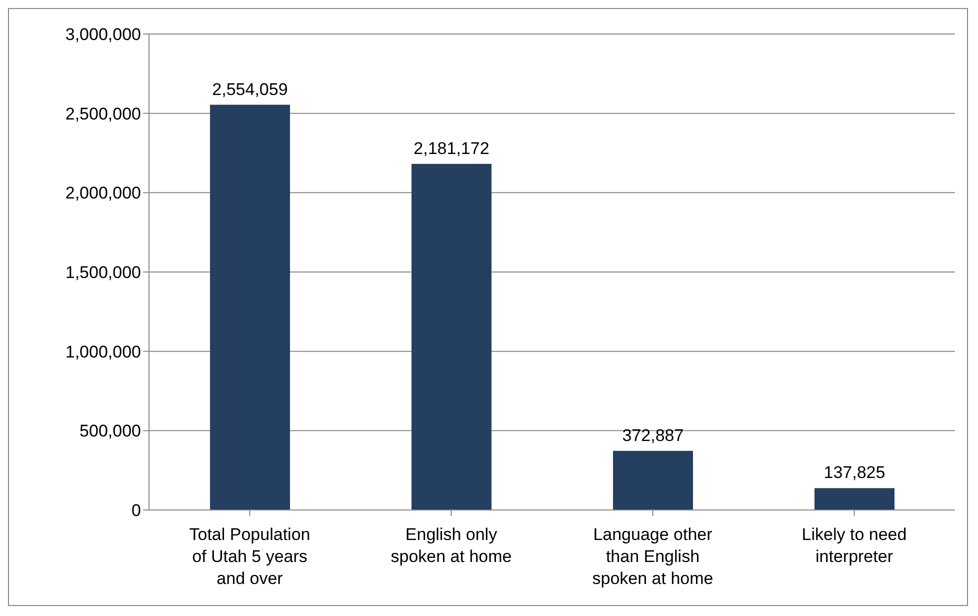 Image resolution: width=978 pixels, height=616 pixels. Describe the element at coordinates (136, 510) in the screenshot. I see `y-tick-label: 0` at that location.